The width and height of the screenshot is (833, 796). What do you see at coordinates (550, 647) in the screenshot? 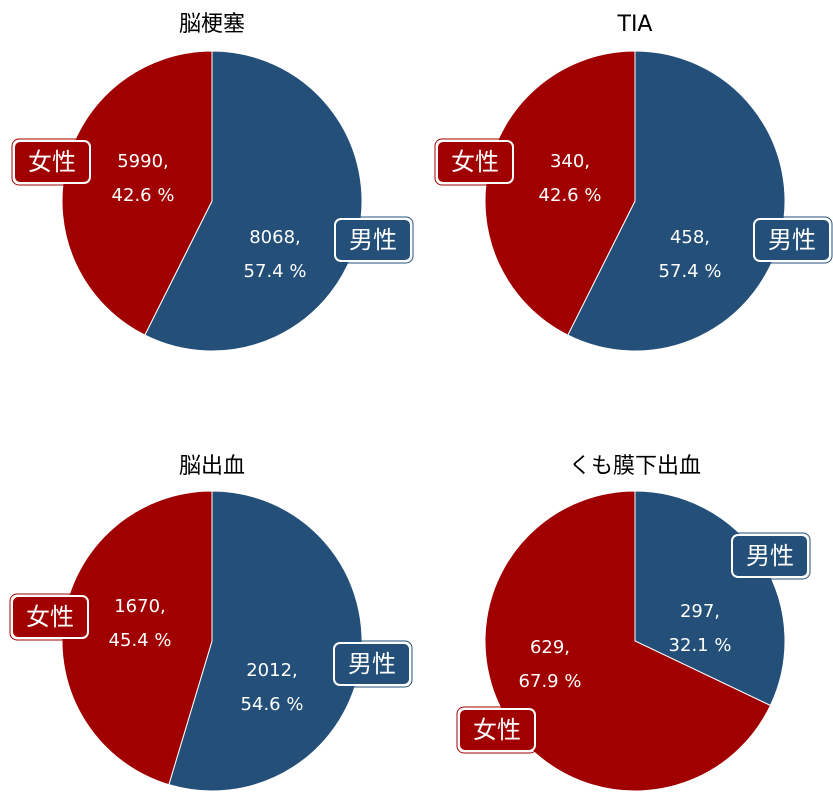
I see `value-label: 629,` at bounding box center [550, 647].